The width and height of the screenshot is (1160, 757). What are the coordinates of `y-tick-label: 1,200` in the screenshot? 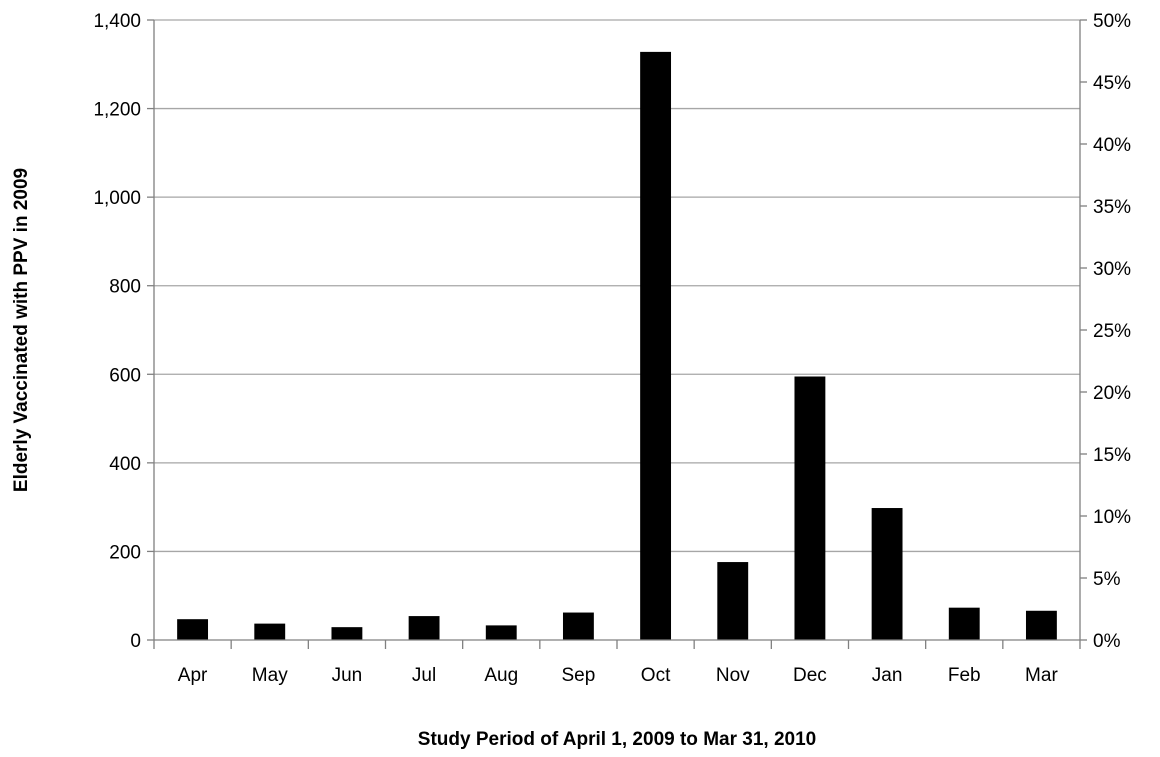 It's located at (117, 110).